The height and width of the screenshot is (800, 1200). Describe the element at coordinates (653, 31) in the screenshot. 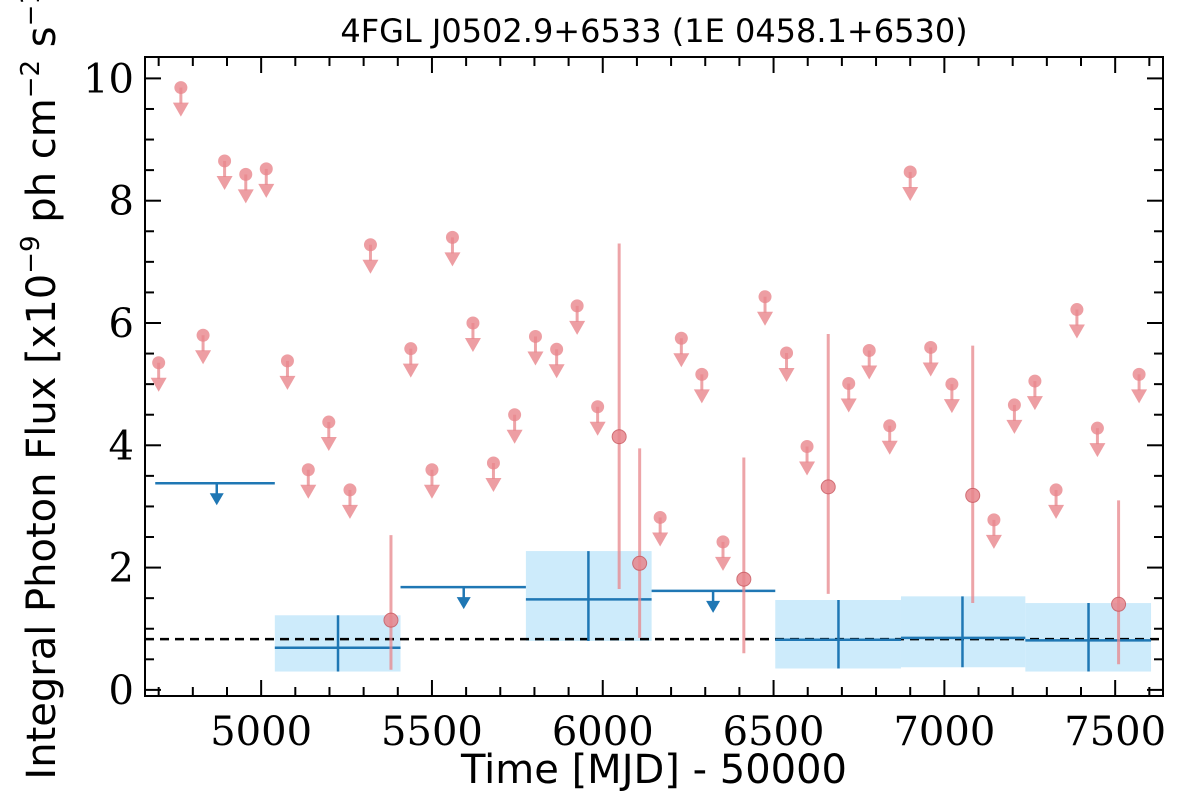

I see `chart-title: 4FGL J0502.9+6533 (1E 0458.1+6530)` at that location.